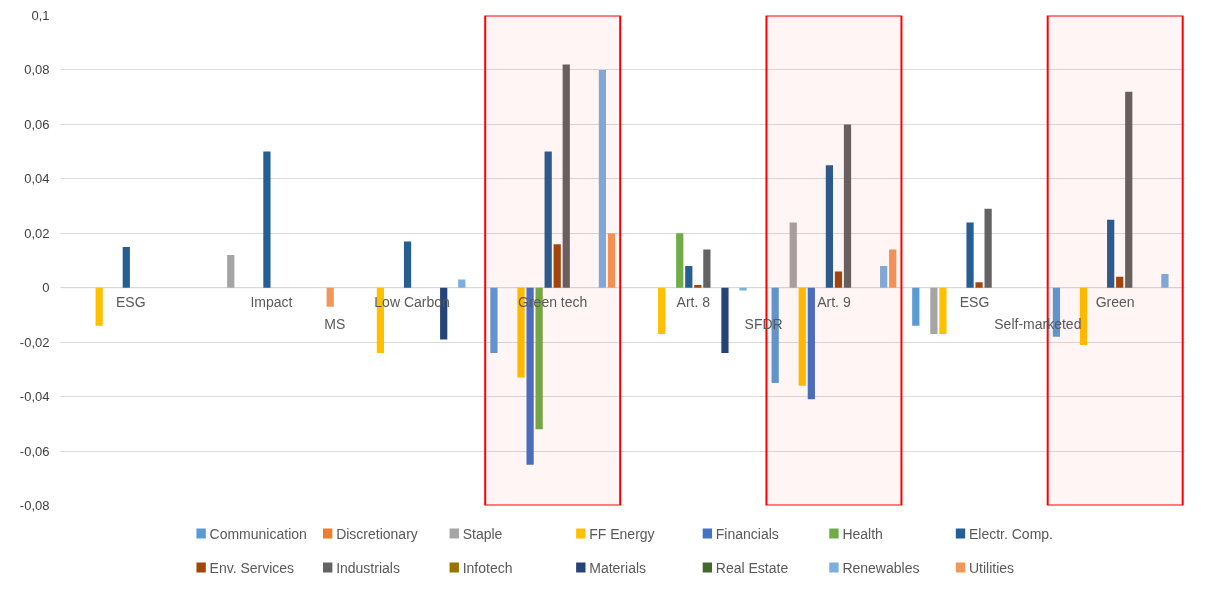  I want to click on legend-label: Health, so click(862, 533).